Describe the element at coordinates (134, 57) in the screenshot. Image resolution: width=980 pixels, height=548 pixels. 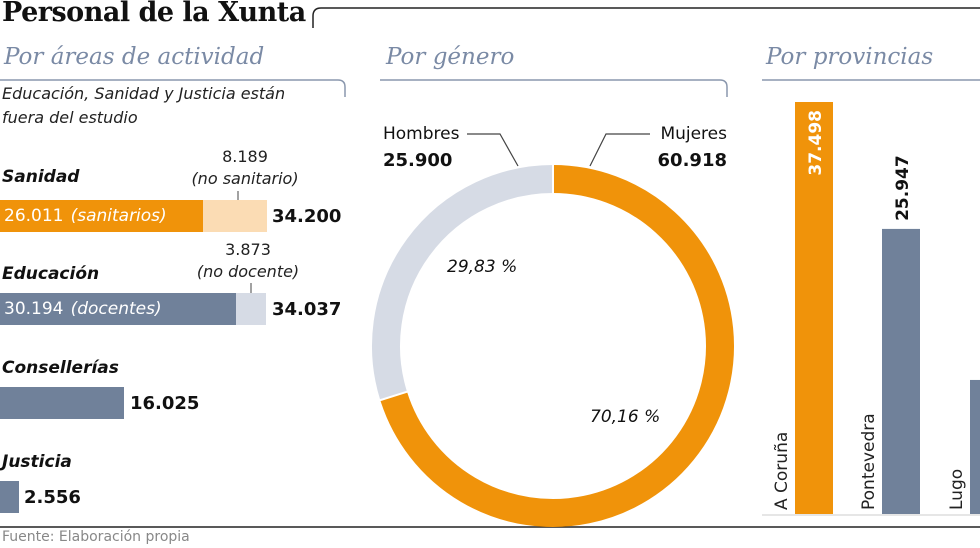
I see `section-title-areas: Por áreas de actividad` at that location.